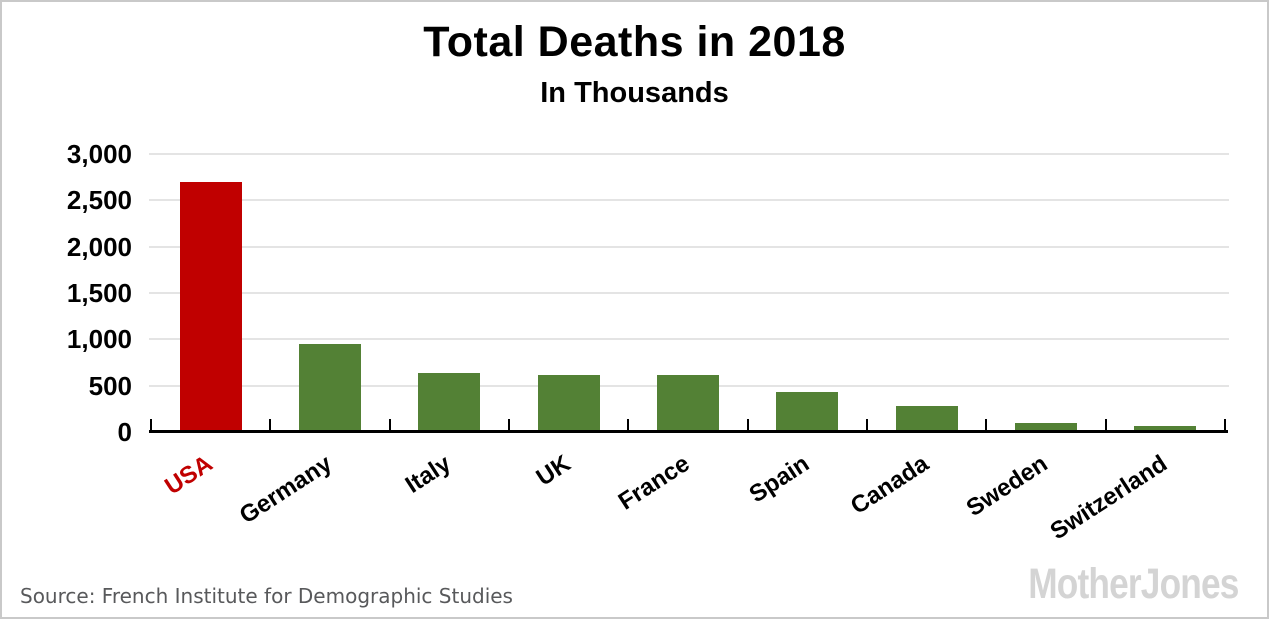 This screenshot has width=1269, height=619. I want to click on x-label-spain: Spain, so click(779, 479).